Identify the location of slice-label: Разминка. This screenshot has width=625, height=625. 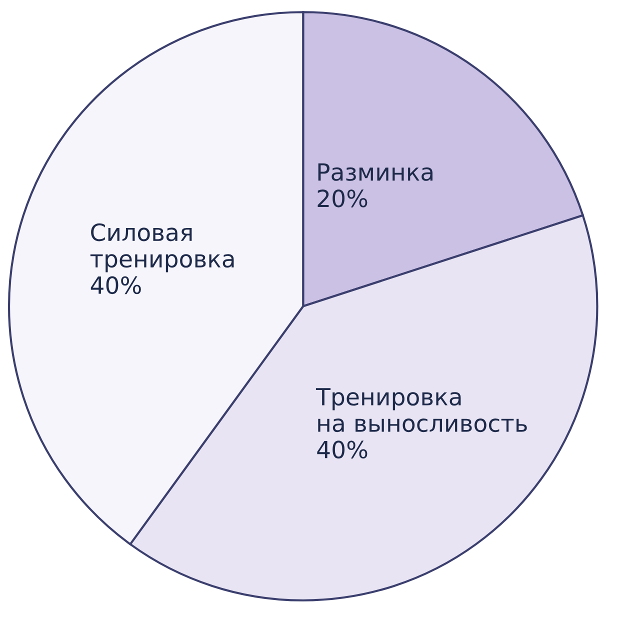
(375, 172).